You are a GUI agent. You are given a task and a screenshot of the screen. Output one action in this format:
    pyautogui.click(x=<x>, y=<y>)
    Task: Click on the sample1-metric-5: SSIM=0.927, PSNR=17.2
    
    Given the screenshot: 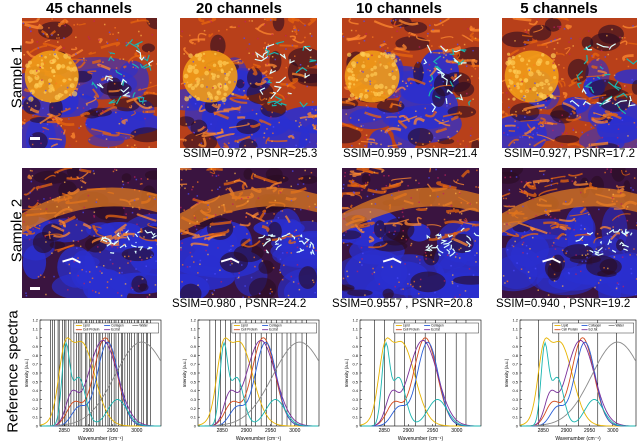 What is the action you would take?
    pyautogui.click(x=570, y=154)
    